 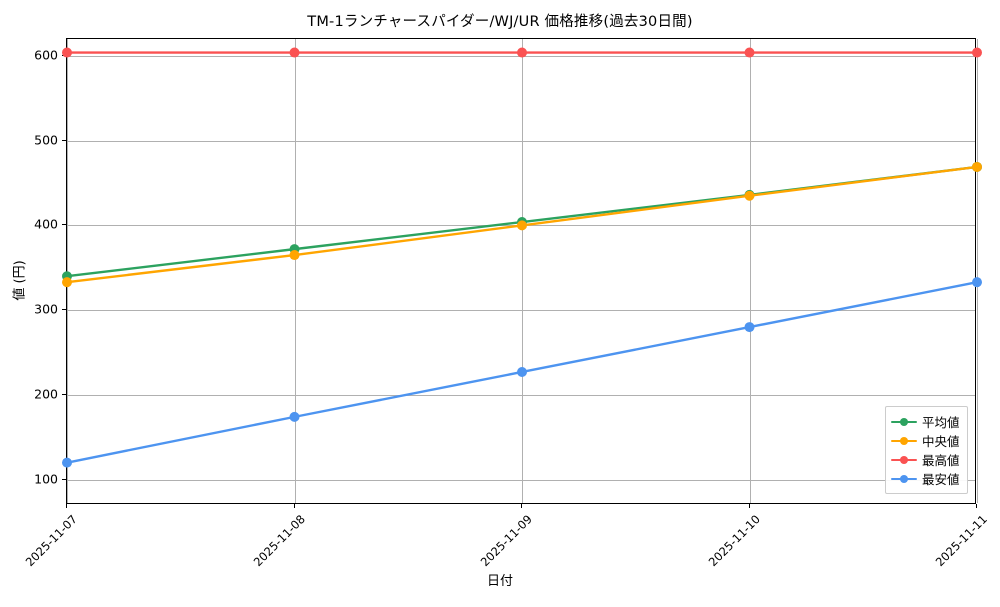 I want to click on x-axis-title: 日付, so click(x=499, y=581).